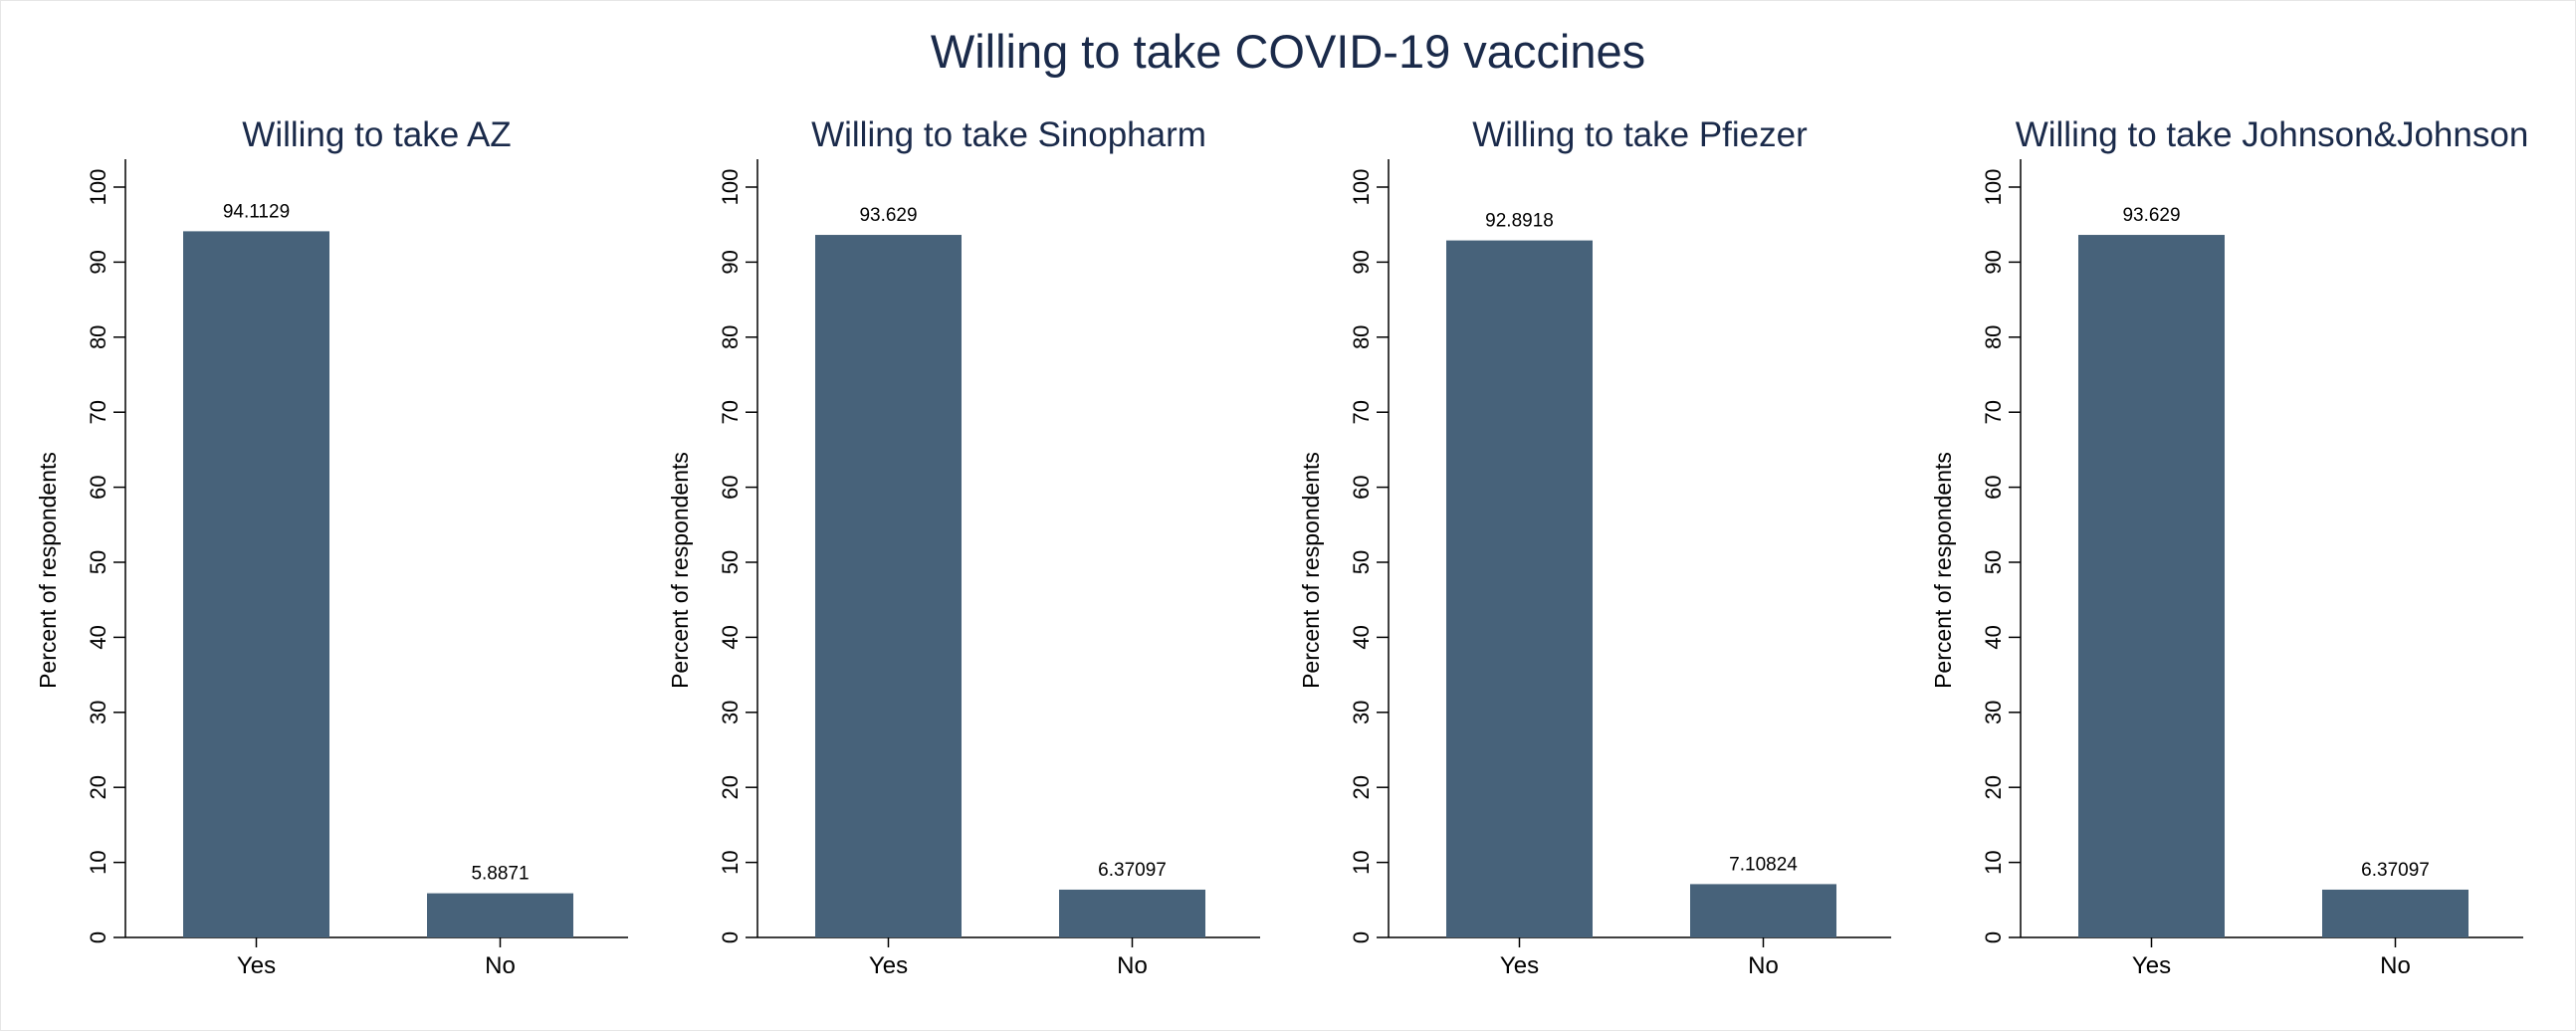 The width and height of the screenshot is (2576, 1031). I want to click on data-label: 7.10824, so click(1763, 864).